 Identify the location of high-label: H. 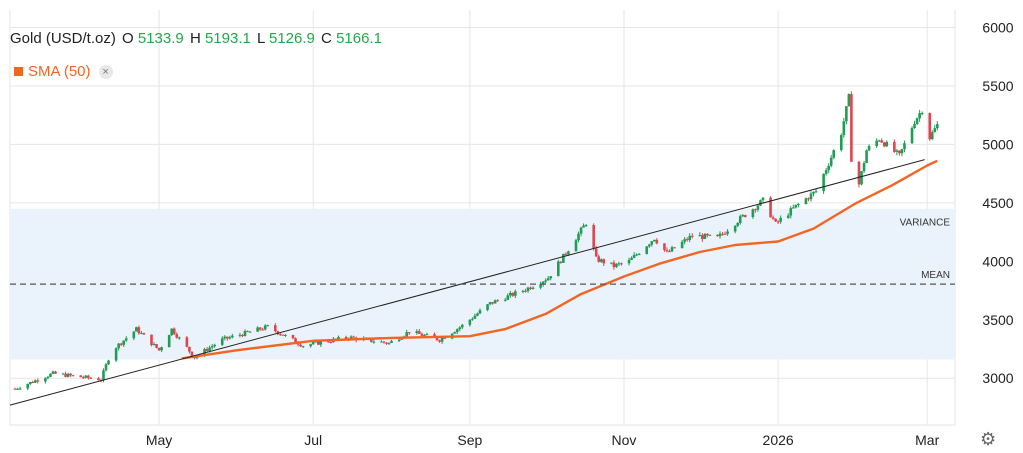
(195, 38).